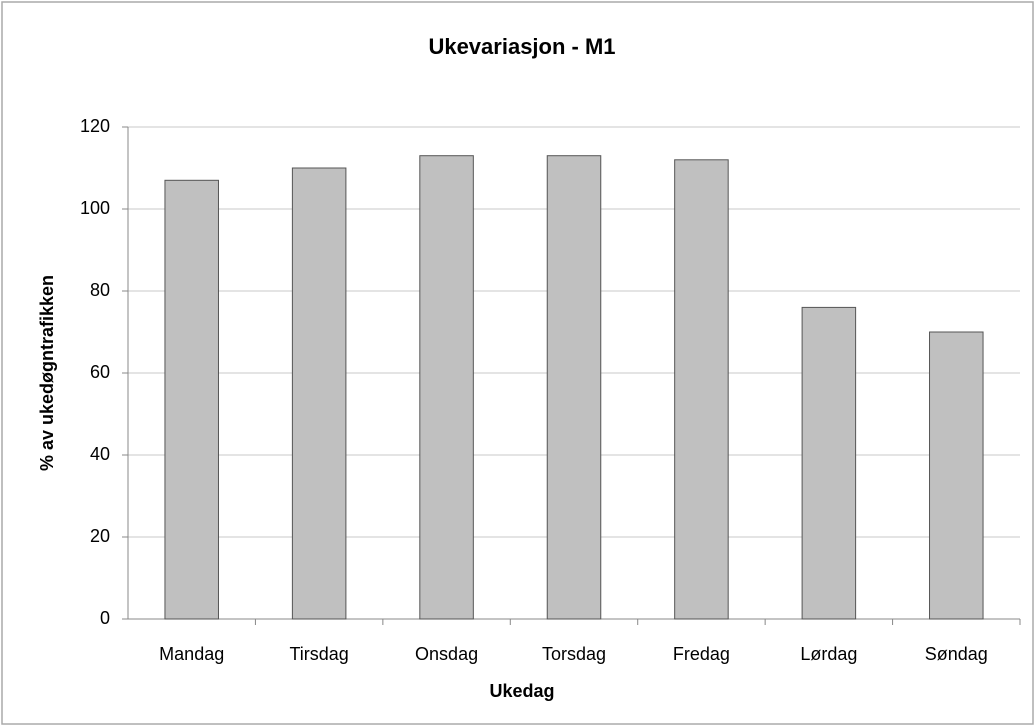  What do you see at coordinates (828, 654) in the screenshot?
I see `x-tick-label: Lørdag` at bounding box center [828, 654].